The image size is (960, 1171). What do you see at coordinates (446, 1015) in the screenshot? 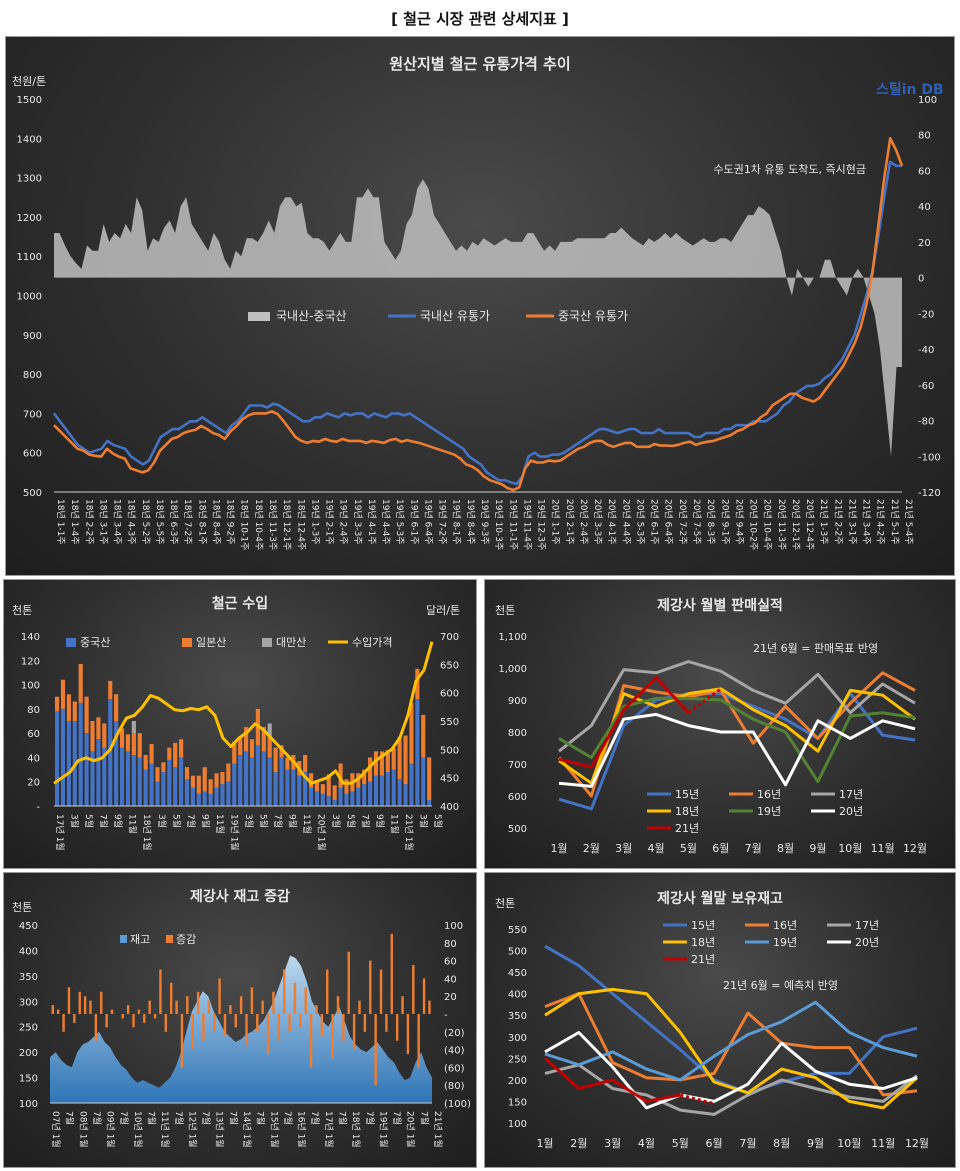
I see `y2-tick-label: -` at bounding box center [446, 1015].